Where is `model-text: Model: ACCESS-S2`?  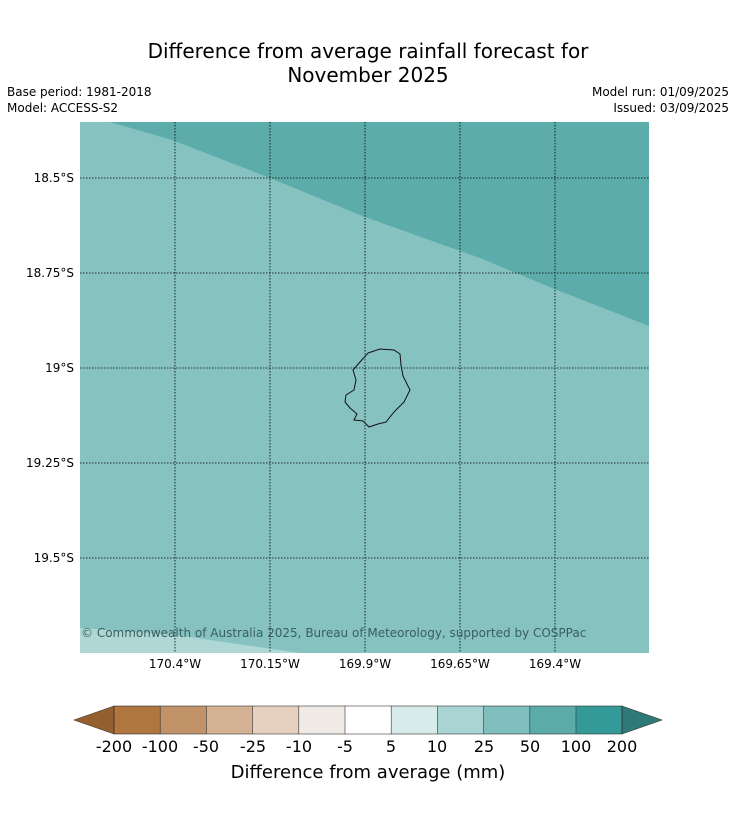 model-text: Model: ACCESS-S2 is located at coordinates (63, 108).